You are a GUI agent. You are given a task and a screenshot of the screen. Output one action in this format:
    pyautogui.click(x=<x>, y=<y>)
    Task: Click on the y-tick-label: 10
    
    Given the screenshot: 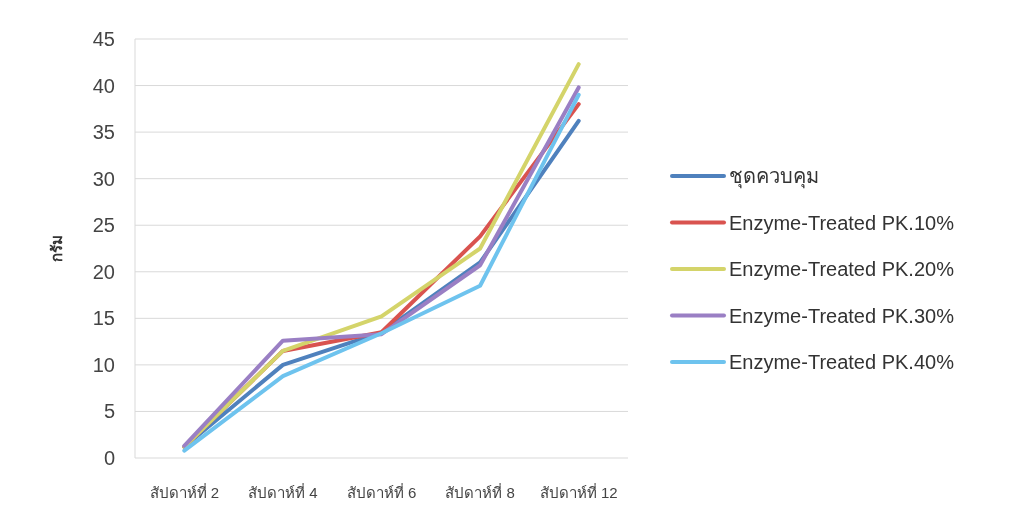 What is the action you would take?
    pyautogui.click(x=103, y=364)
    